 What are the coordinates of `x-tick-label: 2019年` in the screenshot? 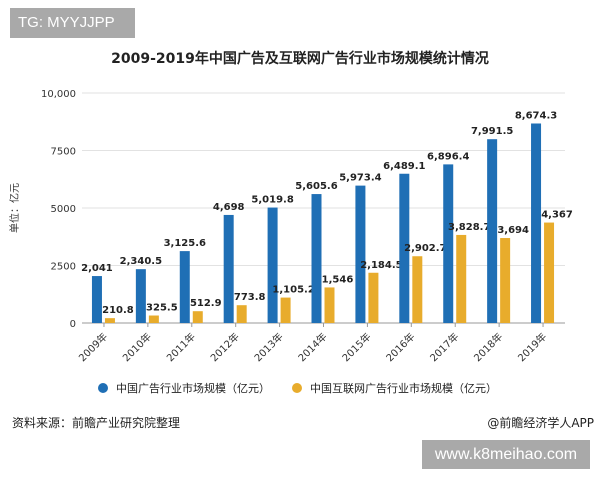 It's located at (532, 347).